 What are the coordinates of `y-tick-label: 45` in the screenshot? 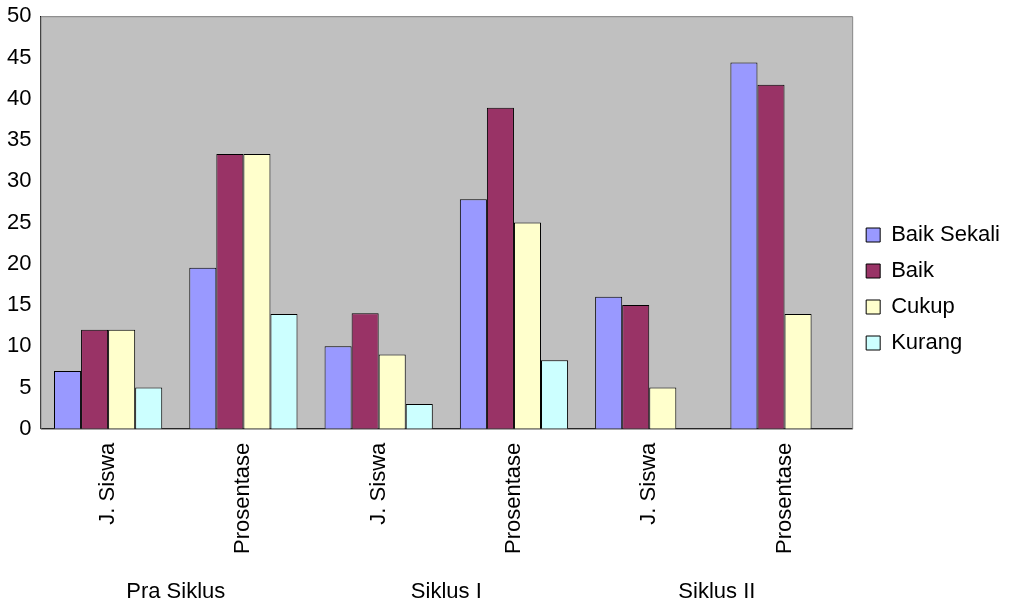 It's located at (19, 56).